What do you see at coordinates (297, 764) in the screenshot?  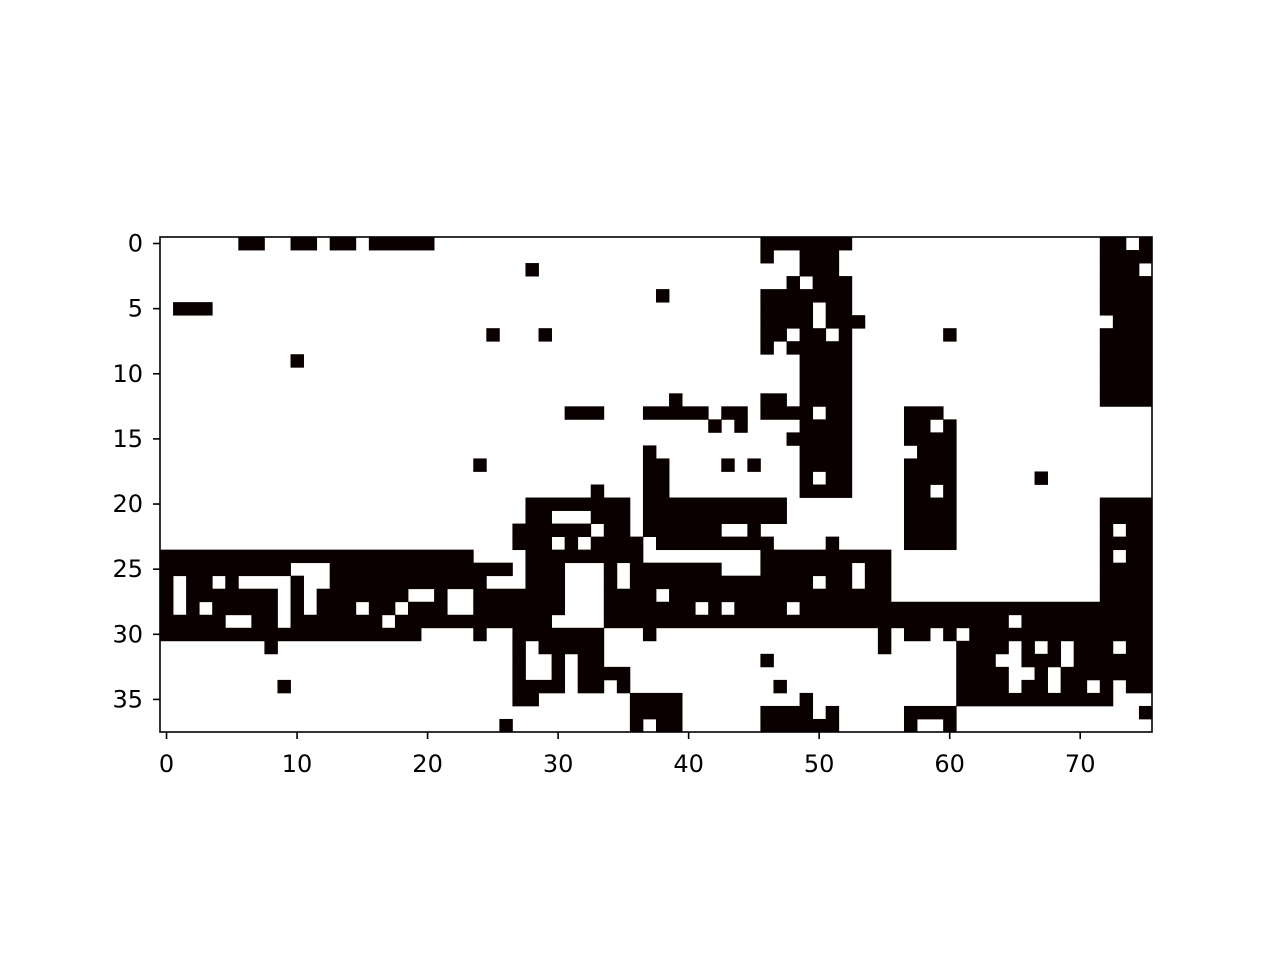 I see `x-tick-label: 10` at bounding box center [297, 764].